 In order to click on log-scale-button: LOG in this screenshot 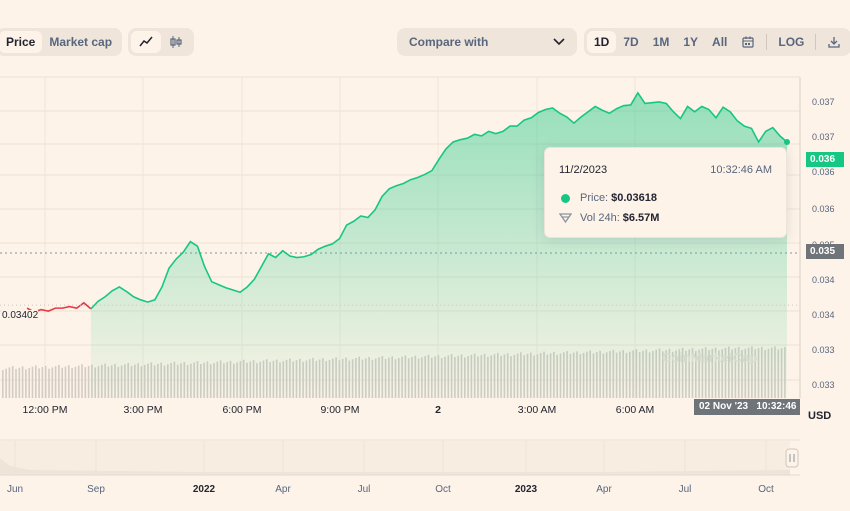, I will do `click(791, 42)`.